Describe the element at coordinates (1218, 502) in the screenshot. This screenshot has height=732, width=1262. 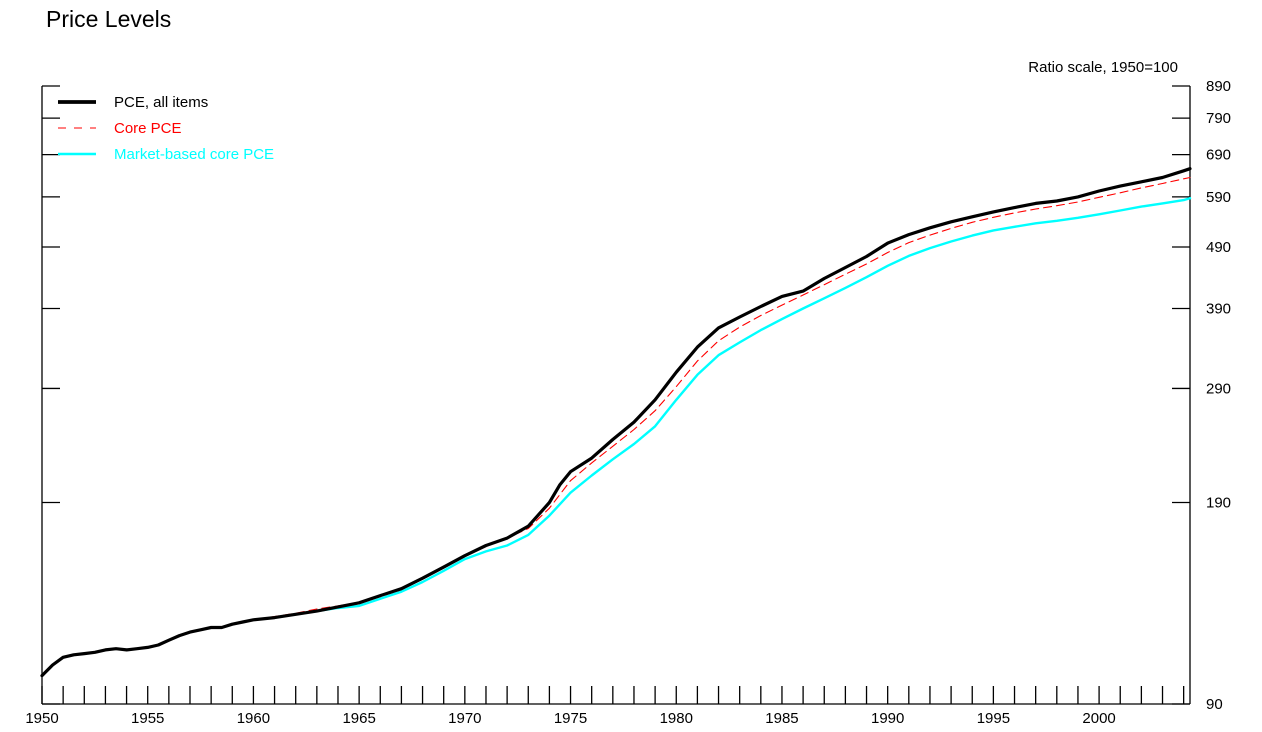
I see `y-tick-label: 190` at that location.